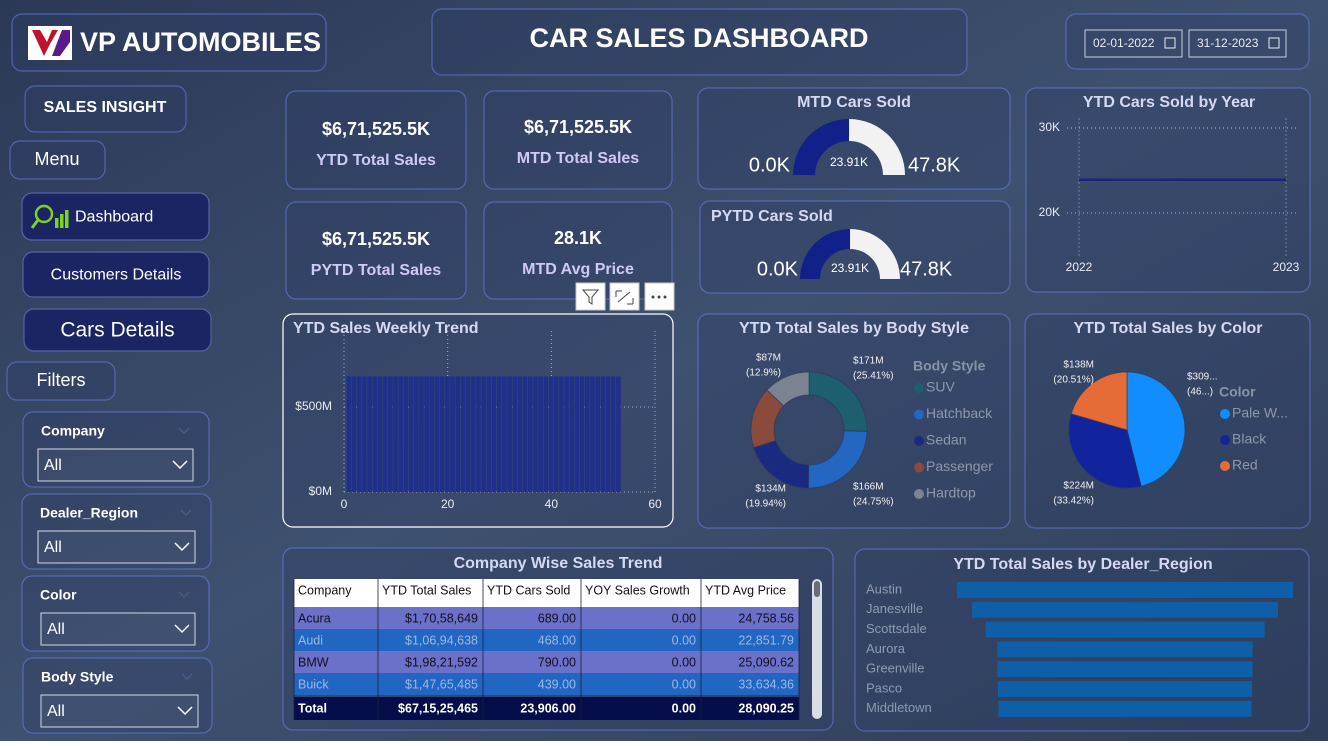 Image resolution: width=1328 pixels, height=746 pixels. I want to click on table-row, so click(546, 618).